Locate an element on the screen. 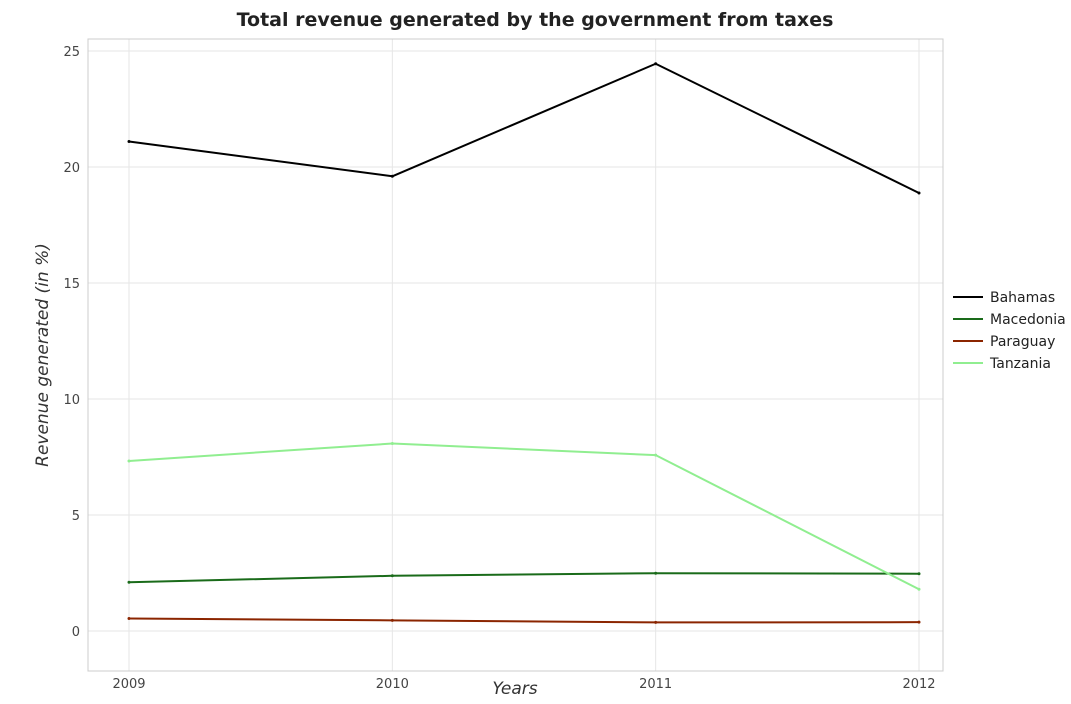  y-tick-label: 10 is located at coordinates (71, 400).